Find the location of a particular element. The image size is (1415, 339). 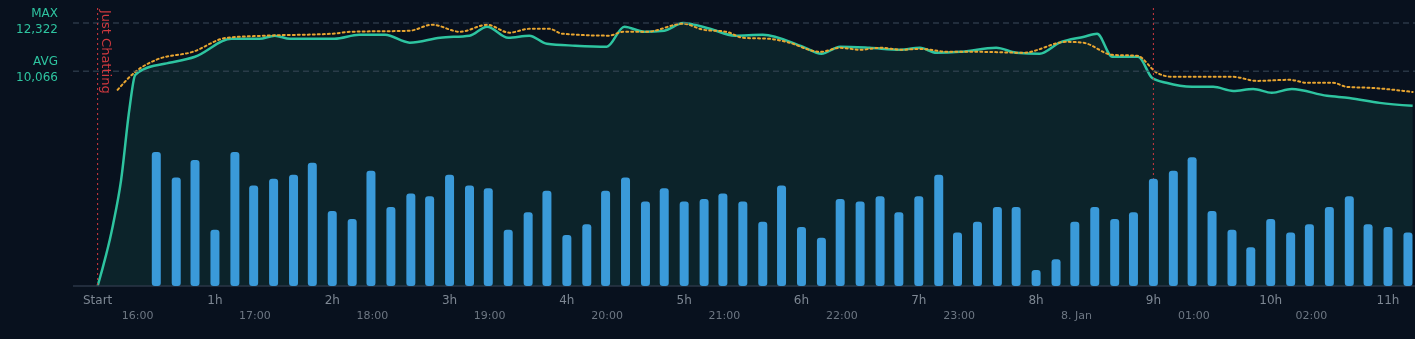

x-tick-label: 8h is located at coordinates (1036, 300).